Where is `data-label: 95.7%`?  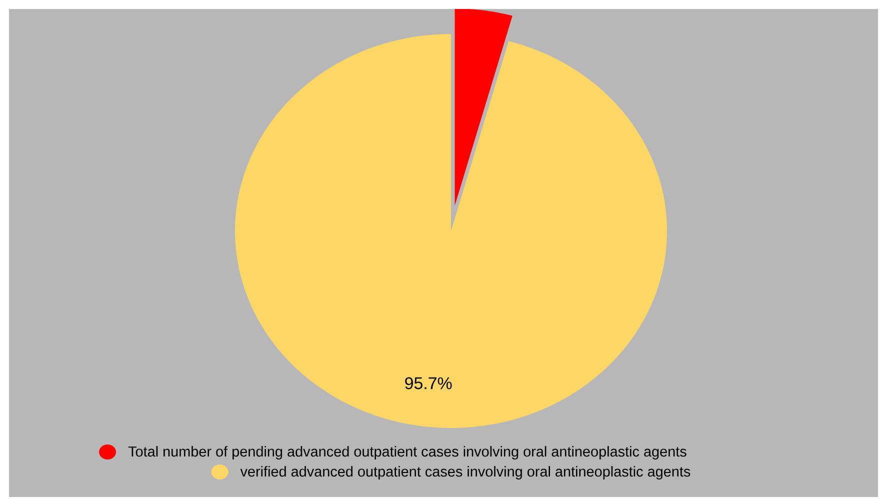
data-label: 95.7% is located at coordinates (428, 383).